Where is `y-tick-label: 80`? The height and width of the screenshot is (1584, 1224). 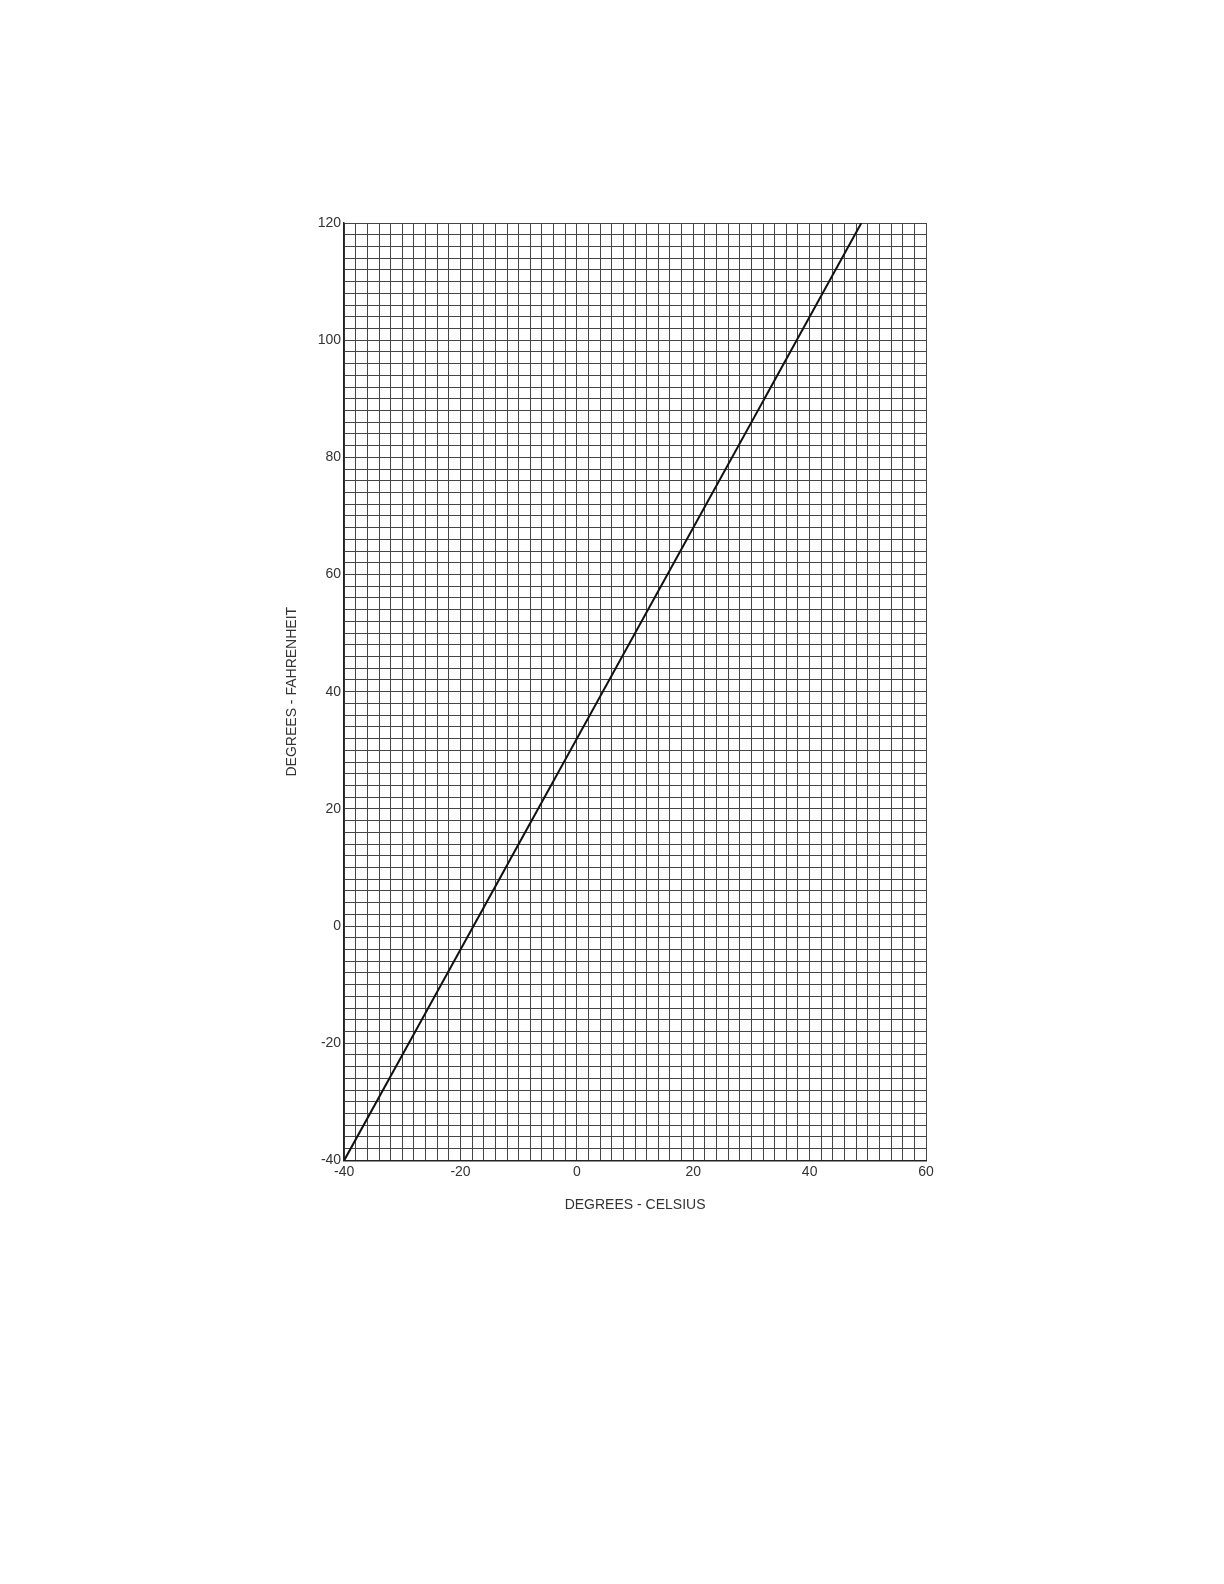 y-tick-label: 80 is located at coordinates (333, 456).